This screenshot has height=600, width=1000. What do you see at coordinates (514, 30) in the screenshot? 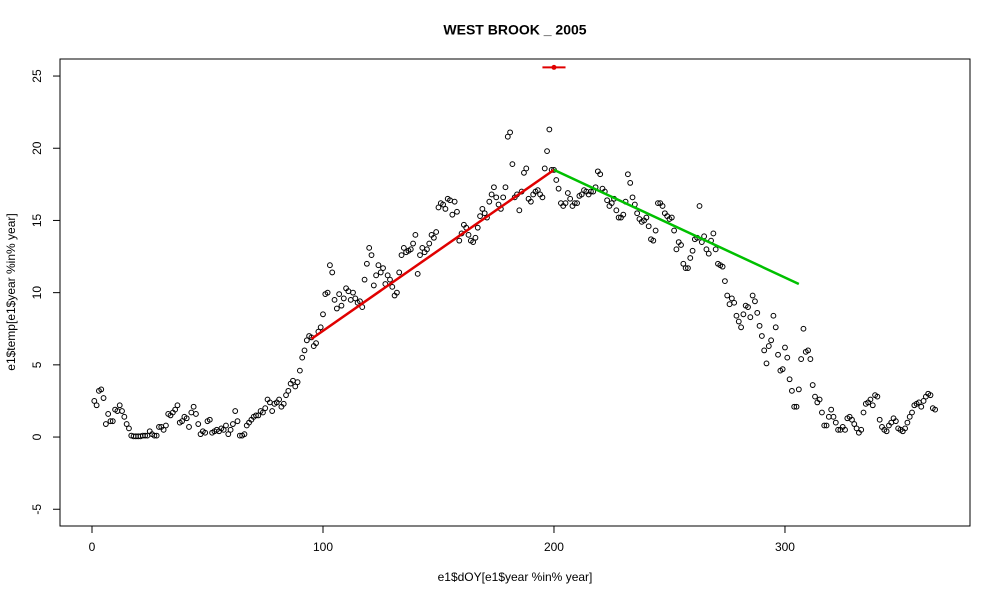
I see `chart-title: WEST BROOK _ 2005` at bounding box center [514, 30].